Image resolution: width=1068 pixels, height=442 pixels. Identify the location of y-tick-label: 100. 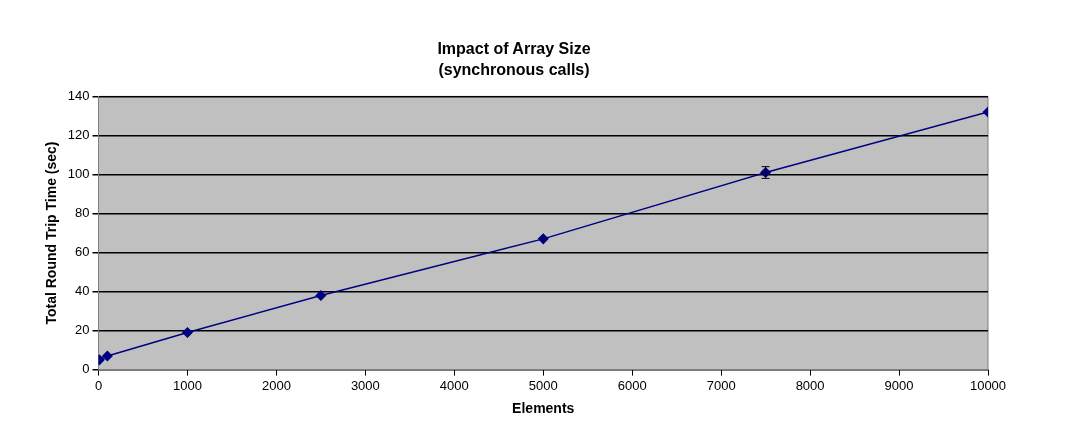
(78, 174).